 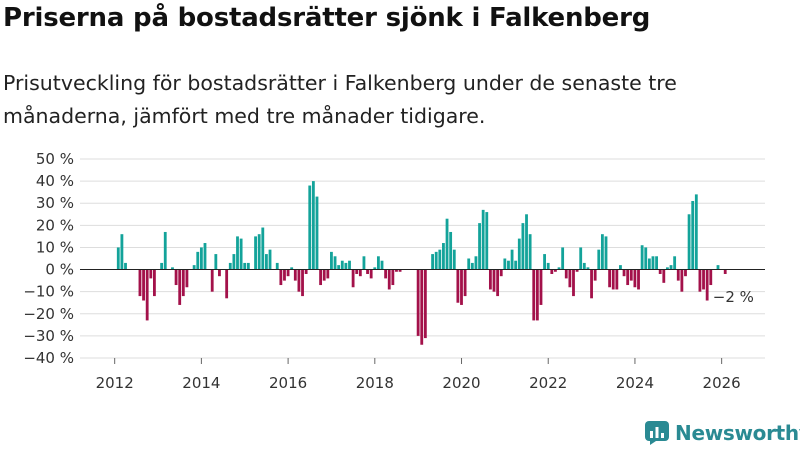 What do you see at coordinates (635, 383) in the screenshot?
I see `x-tick-label: 2024` at bounding box center [635, 383].